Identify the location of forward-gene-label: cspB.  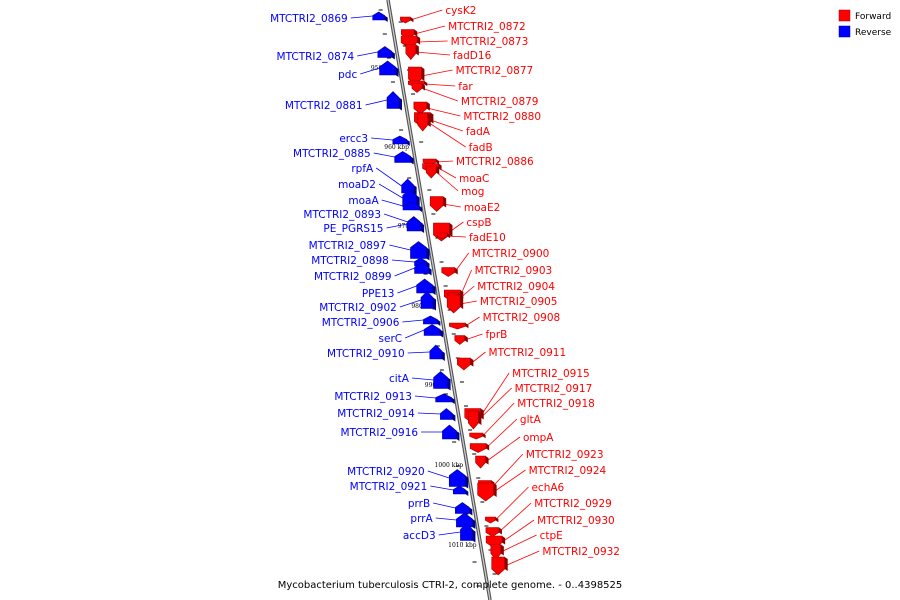
(478, 223).